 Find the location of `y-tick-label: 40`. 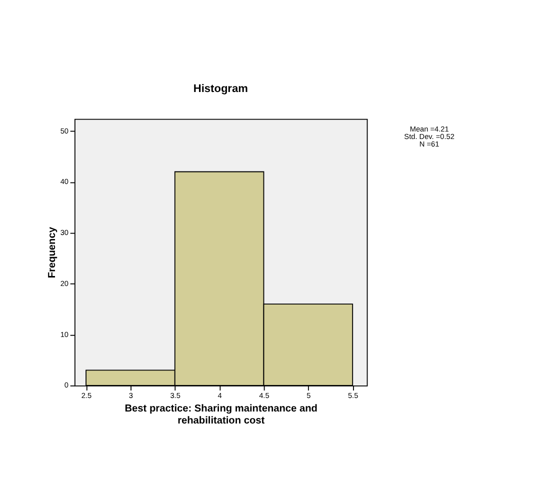

y-tick-label: 40 is located at coordinates (64, 181).